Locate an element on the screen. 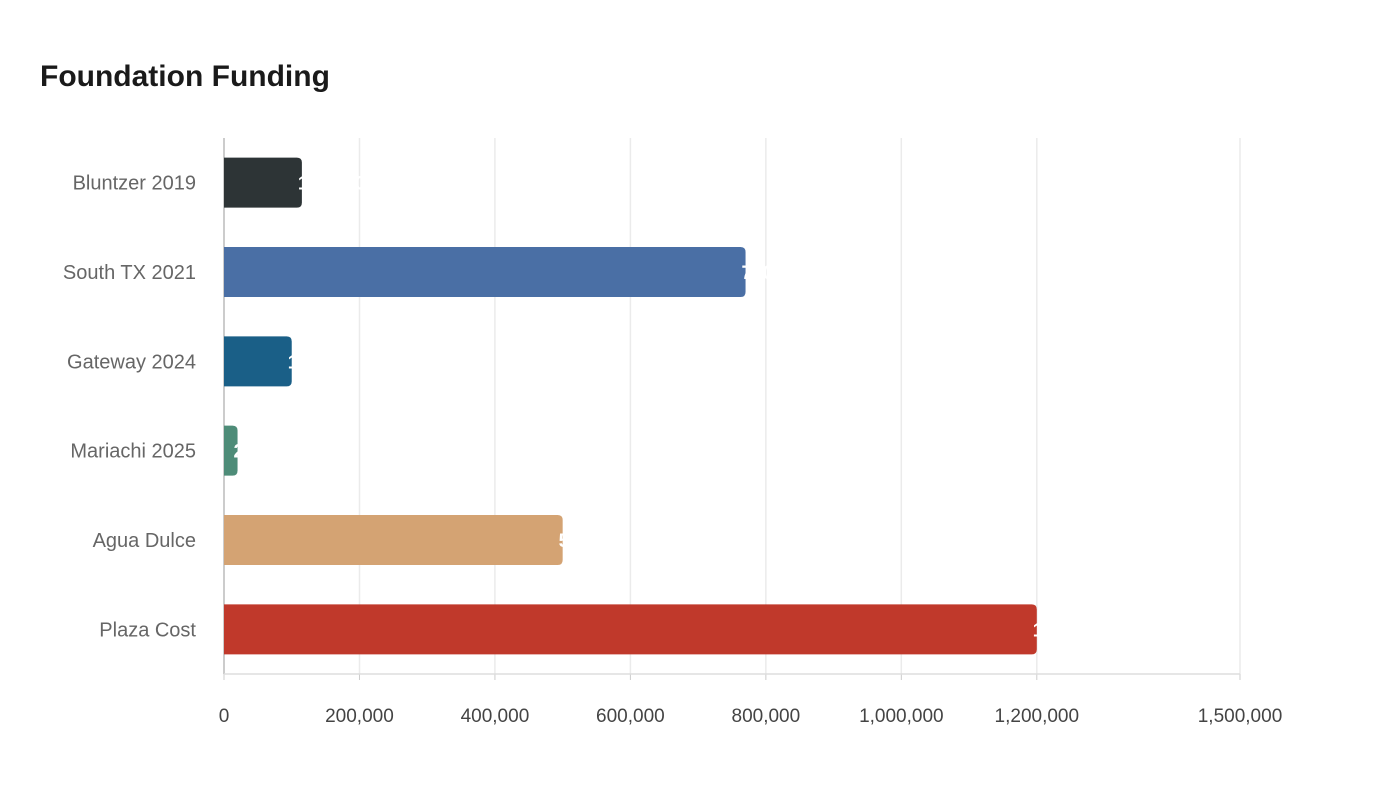 This screenshot has height=800, width=1400. x-tick-label: 0 is located at coordinates (224, 716).